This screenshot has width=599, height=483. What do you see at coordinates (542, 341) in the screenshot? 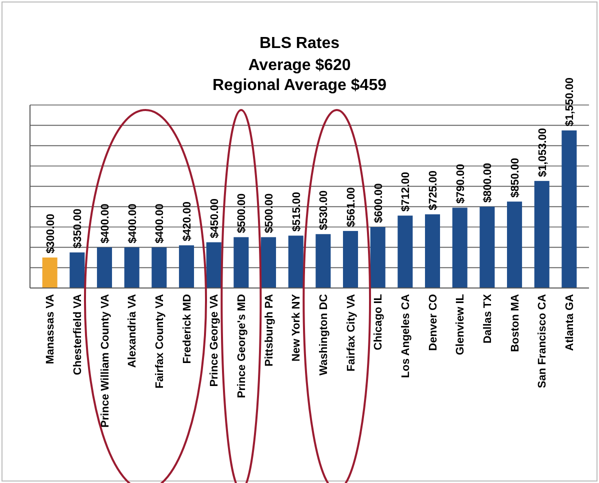
I see `x-tick-label: San Francisco CA` at bounding box center [542, 341].